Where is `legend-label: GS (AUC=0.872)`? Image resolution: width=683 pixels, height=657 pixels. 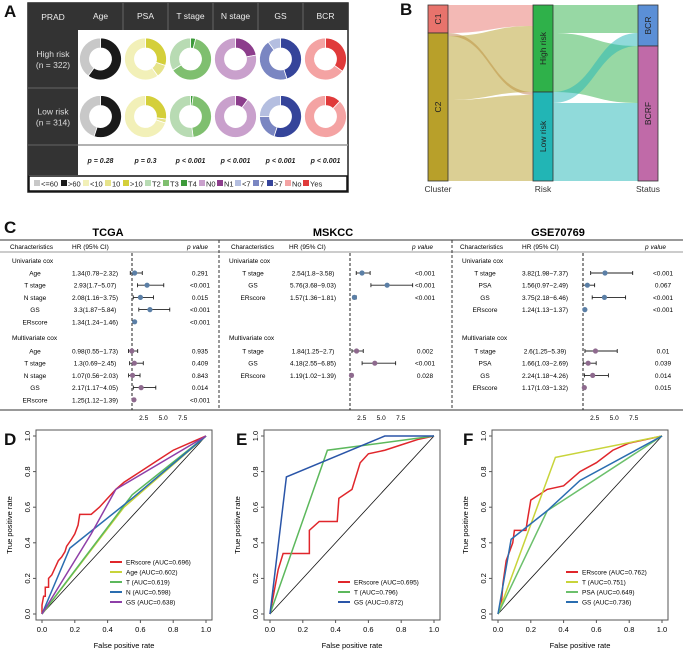 legend-label: GS (AUC=0.872) is located at coordinates (378, 603).